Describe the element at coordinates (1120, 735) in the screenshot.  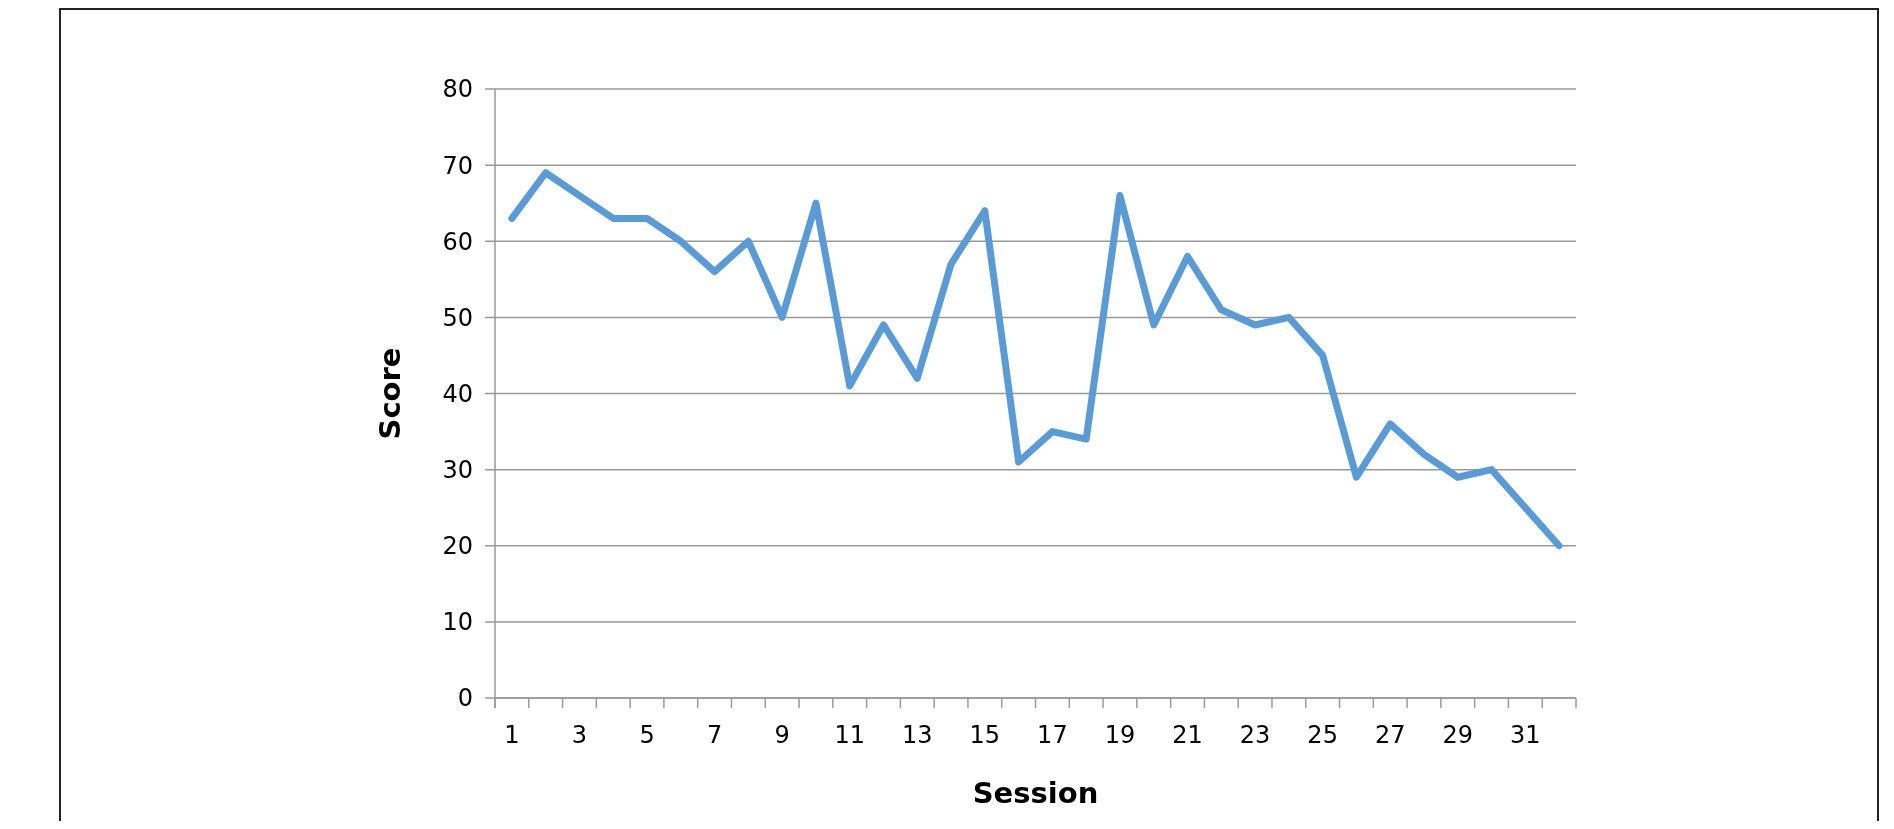
I see `x-tick-label: 19` at that location.